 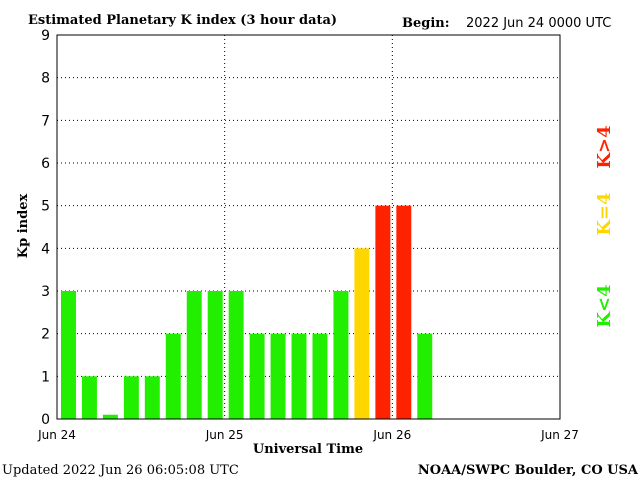 I want to click on y-axis-label: Kp index, so click(x=23, y=226).